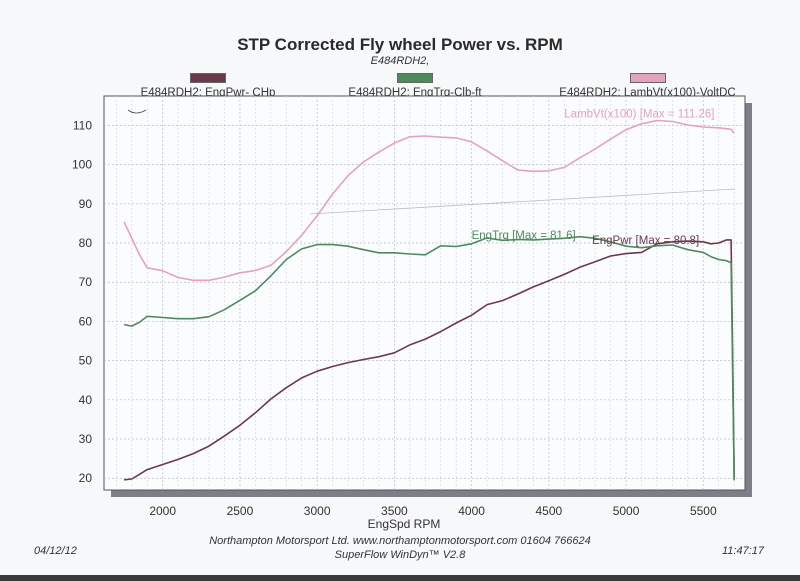 The image size is (800, 581). I want to click on scan-edge, so click(400, 578).